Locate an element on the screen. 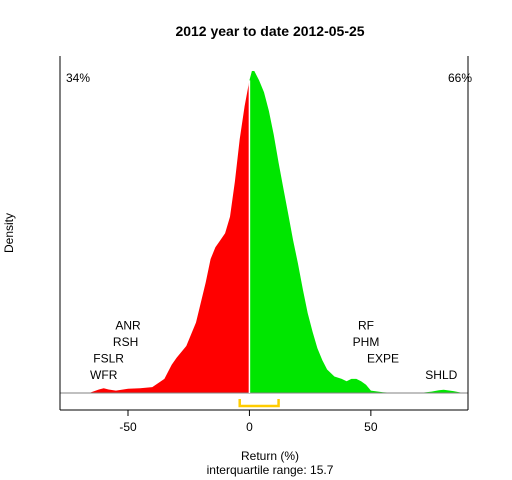 The width and height of the screenshot is (512, 480). annotation-fslr: FSLR is located at coordinates (108, 358).